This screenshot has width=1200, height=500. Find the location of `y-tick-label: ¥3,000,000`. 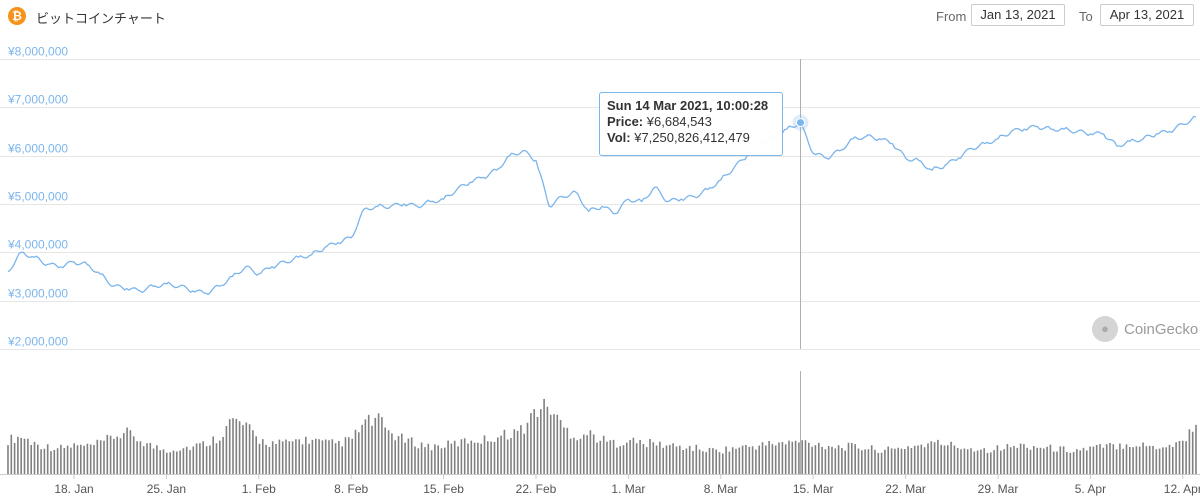

y-tick-label: ¥3,000,000 is located at coordinates (37, 294).